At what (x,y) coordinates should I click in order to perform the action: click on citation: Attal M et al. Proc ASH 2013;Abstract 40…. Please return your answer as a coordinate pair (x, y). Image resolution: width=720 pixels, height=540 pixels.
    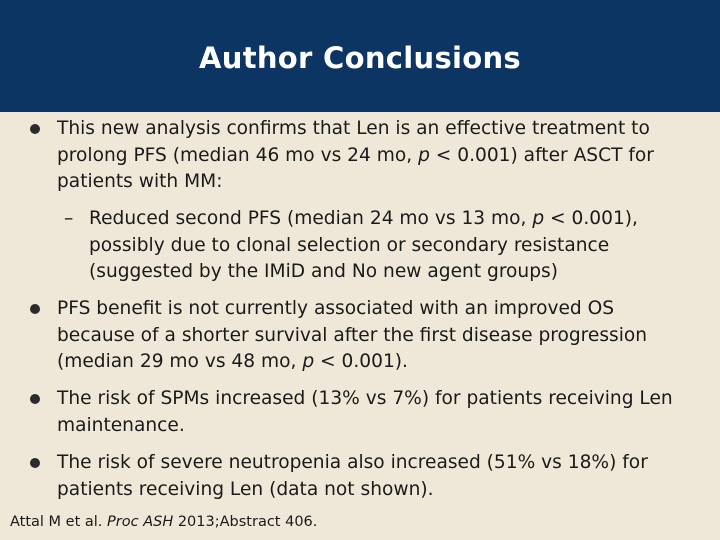
    Looking at the image, I should click on (164, 522).